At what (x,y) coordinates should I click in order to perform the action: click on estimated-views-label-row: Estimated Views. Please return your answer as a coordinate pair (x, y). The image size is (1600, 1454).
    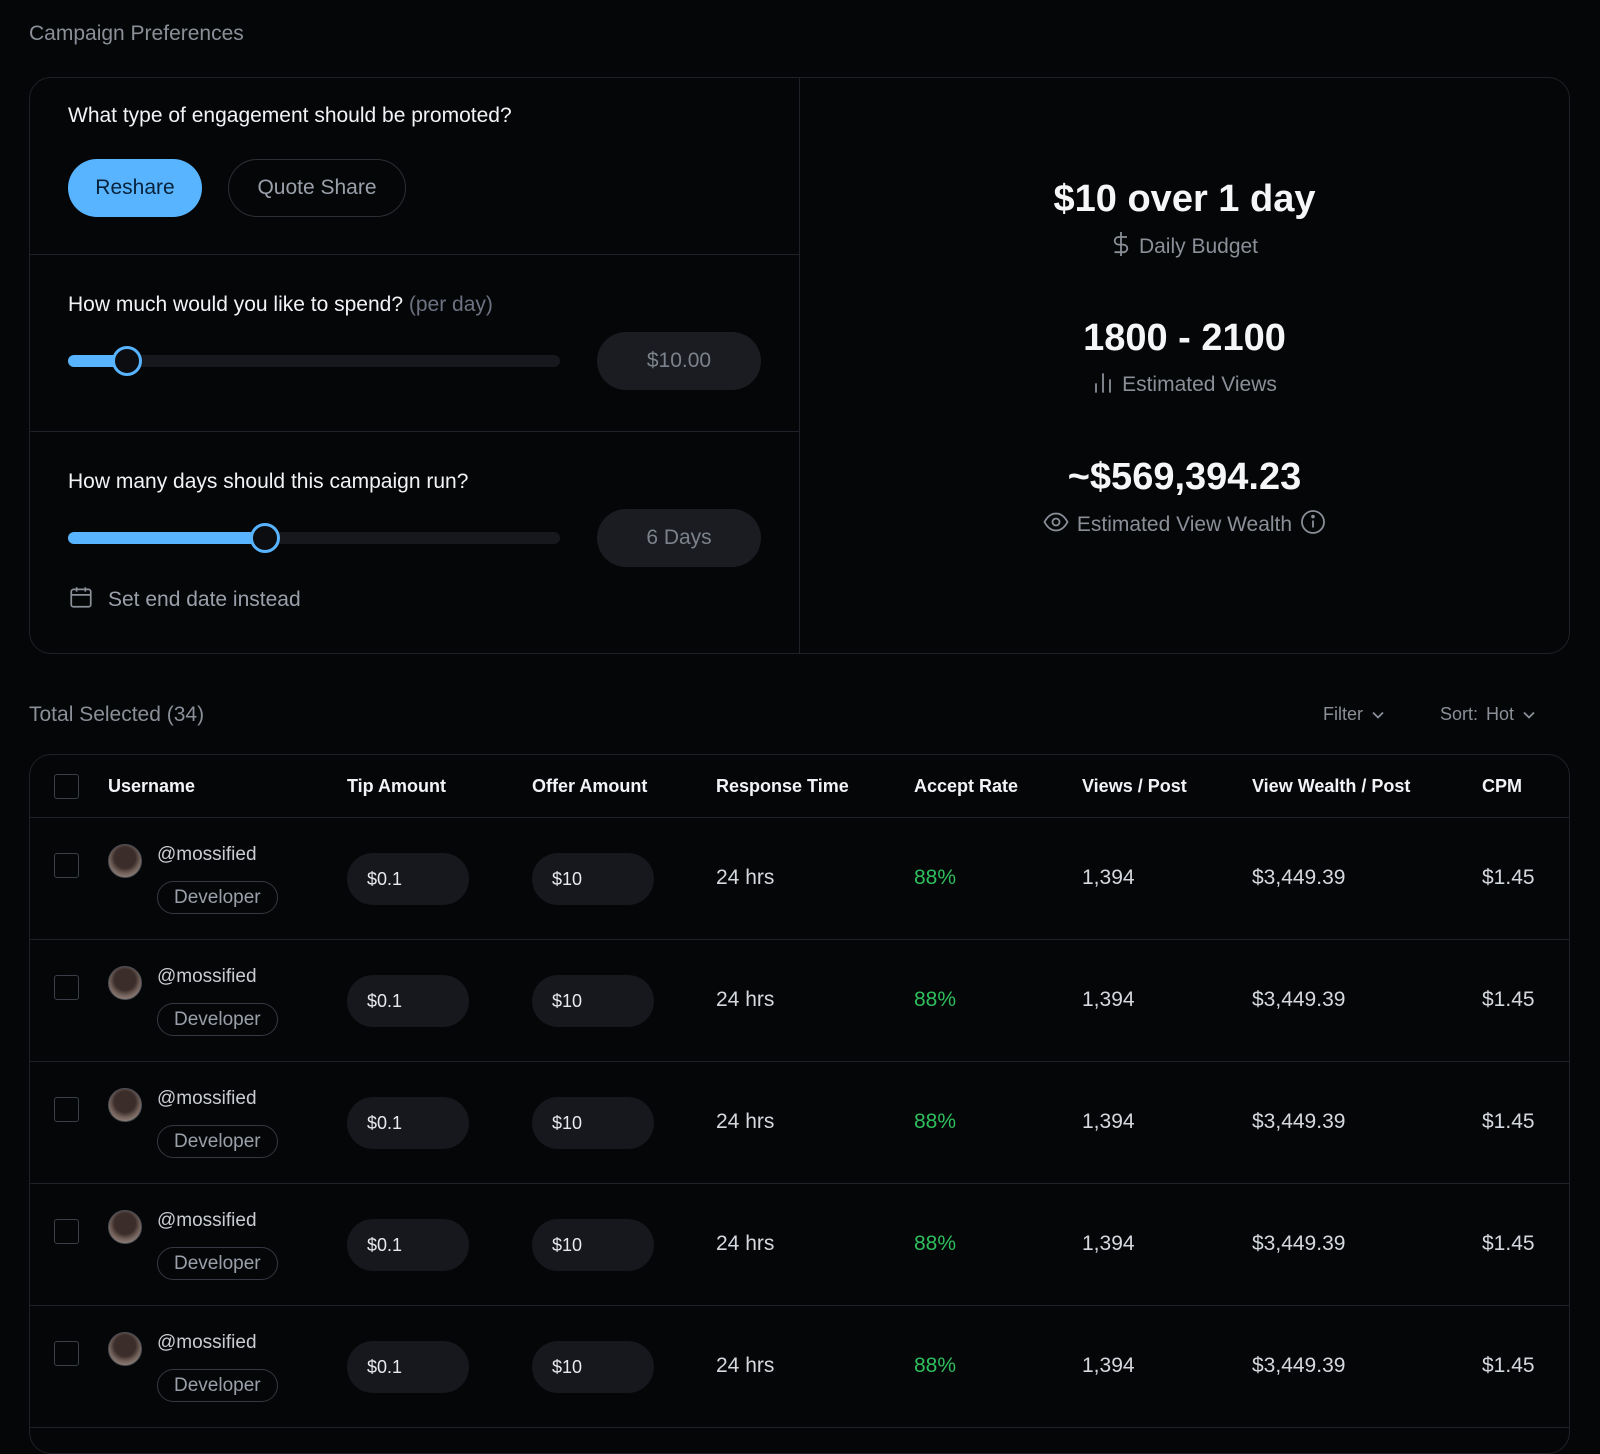
    Looking at the image, I should click on (1184, 385).